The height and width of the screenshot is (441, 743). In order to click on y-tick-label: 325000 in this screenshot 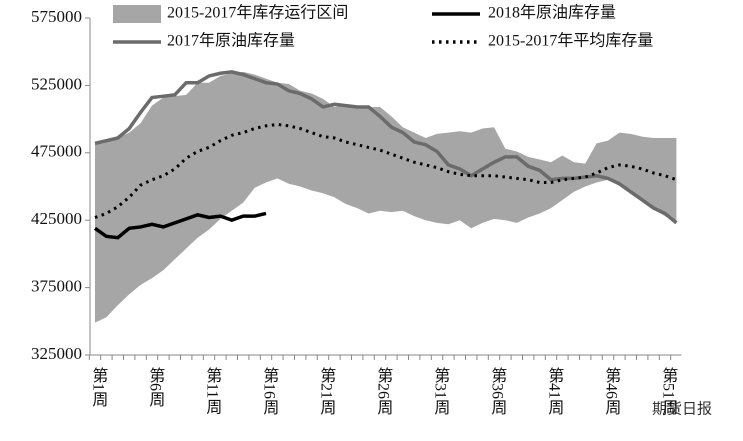, I will do `click(56, 353)`.